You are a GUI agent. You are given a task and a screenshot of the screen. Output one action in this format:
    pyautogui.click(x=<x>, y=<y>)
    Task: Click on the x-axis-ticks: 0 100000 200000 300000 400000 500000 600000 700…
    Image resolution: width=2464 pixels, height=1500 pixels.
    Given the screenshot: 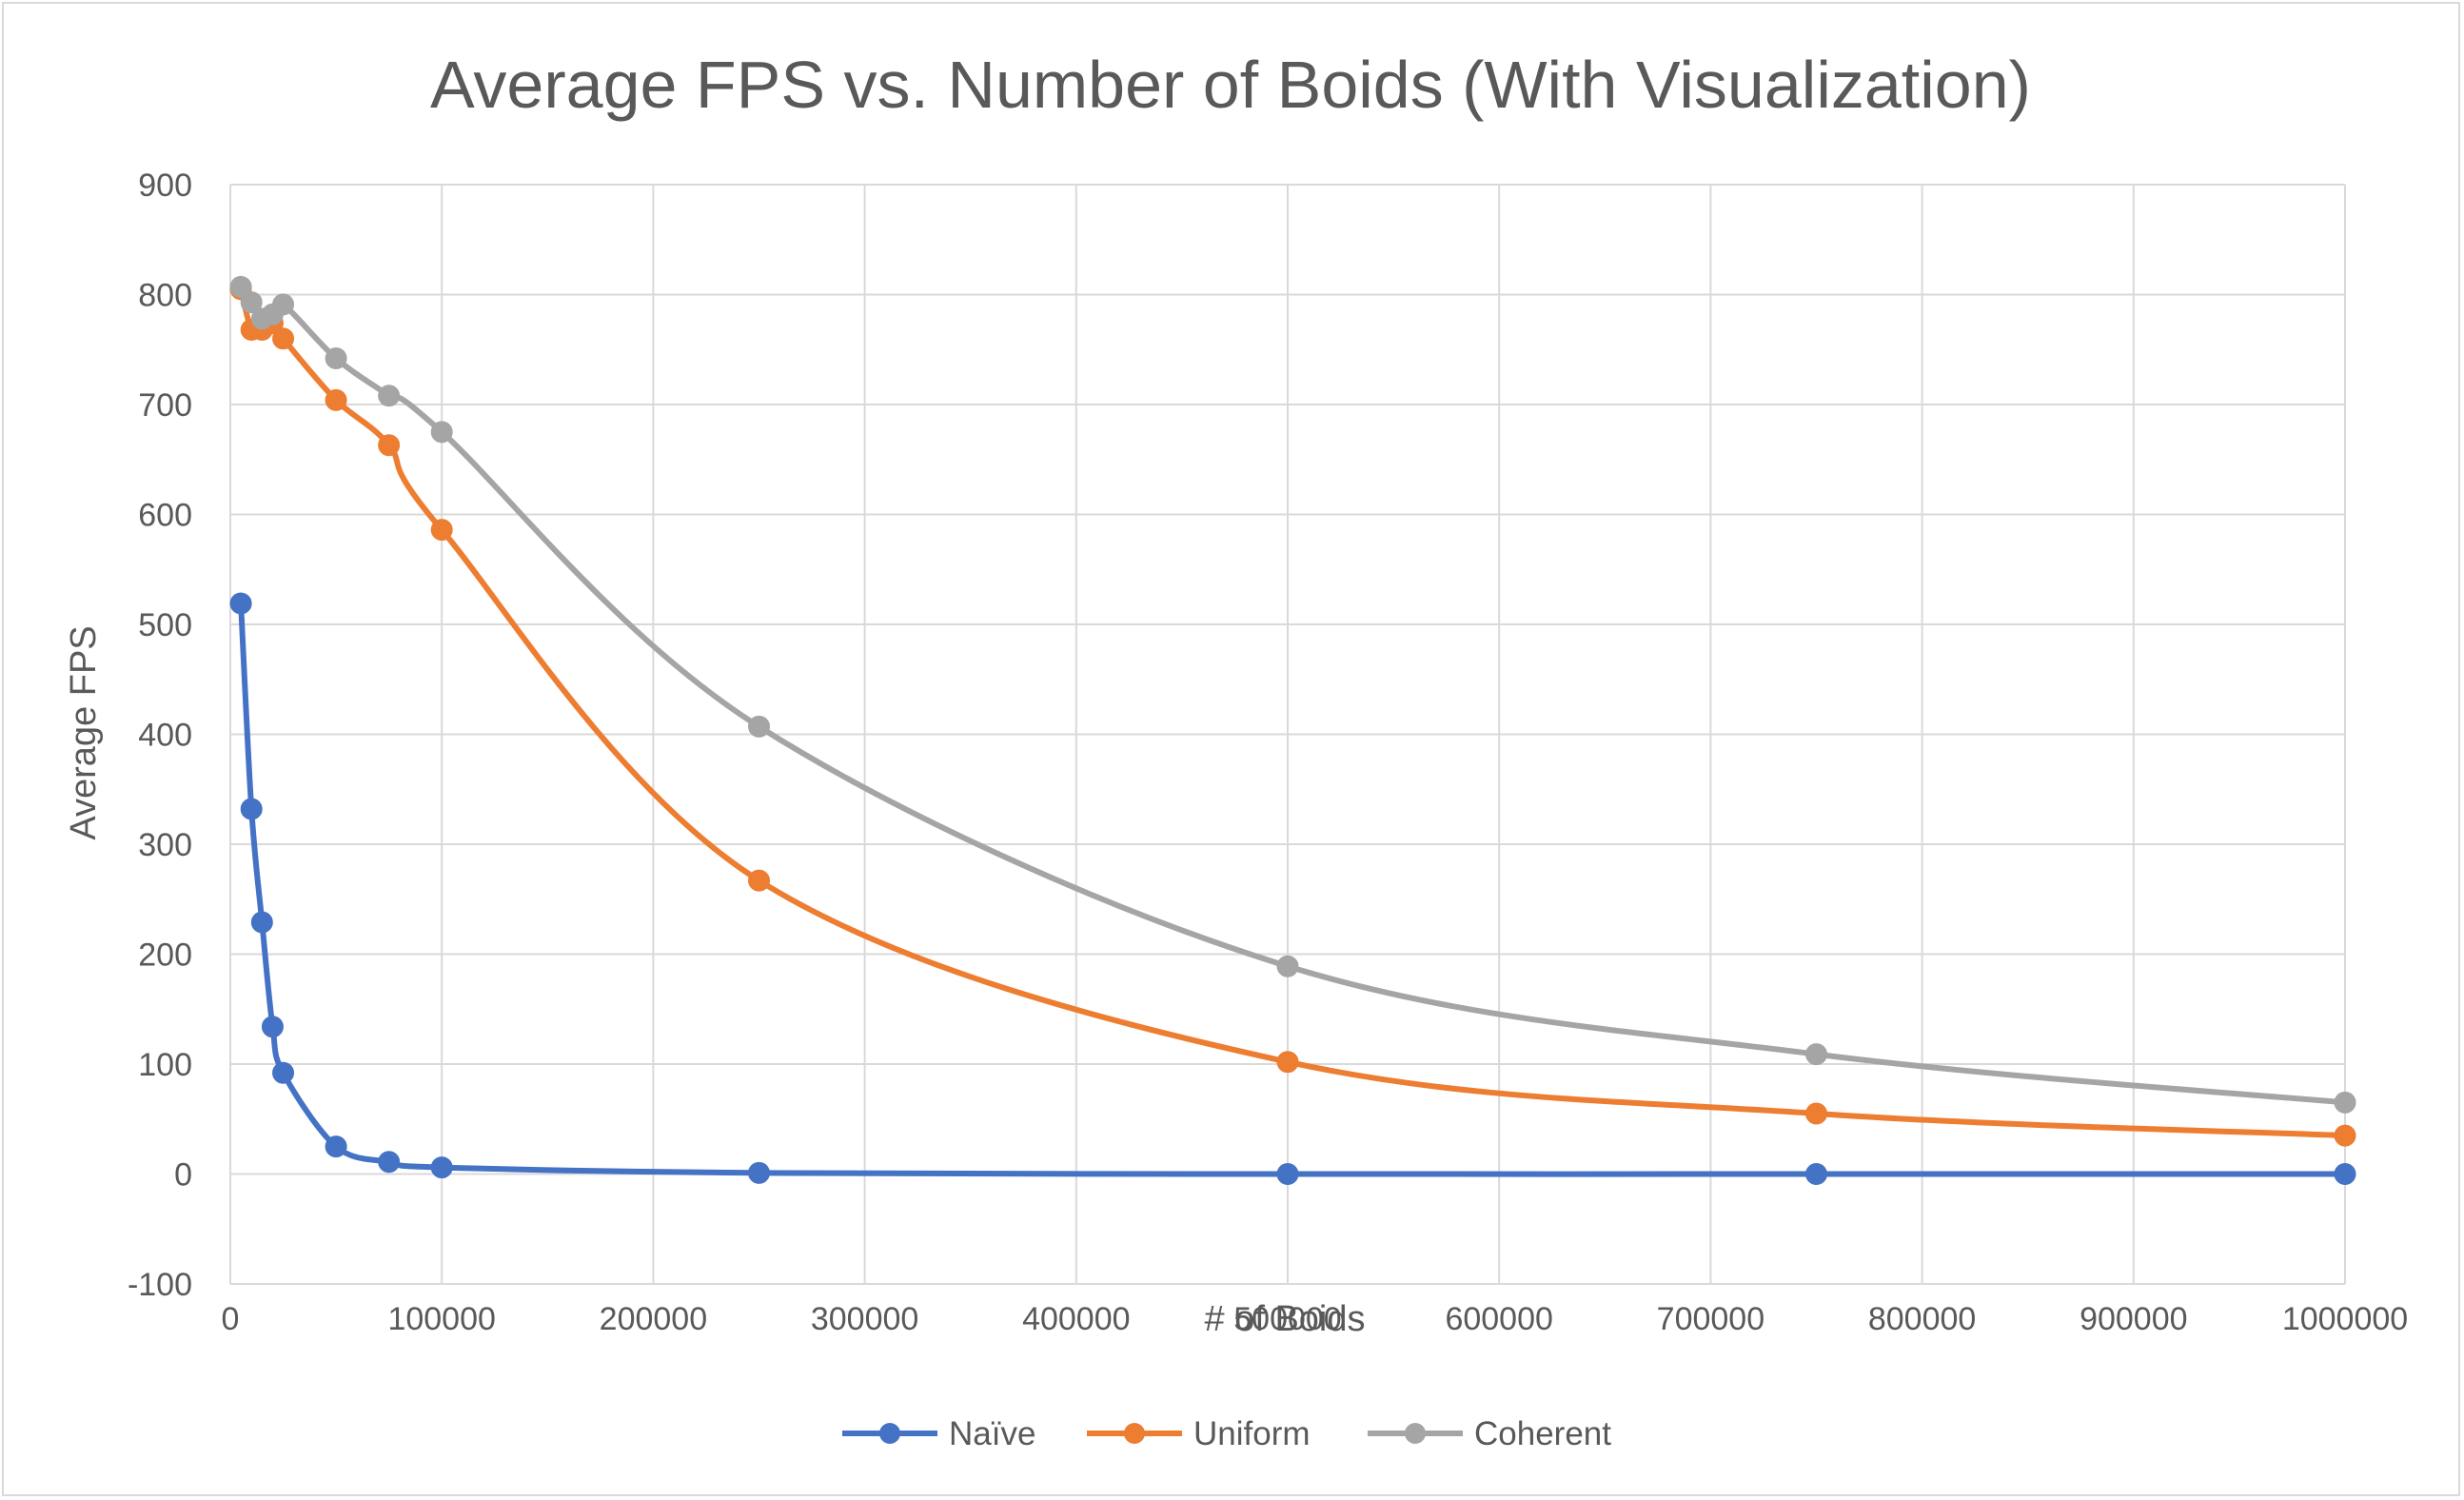 What is the action you would take?
    pyautogui.click(x=1315, y=1319)
    